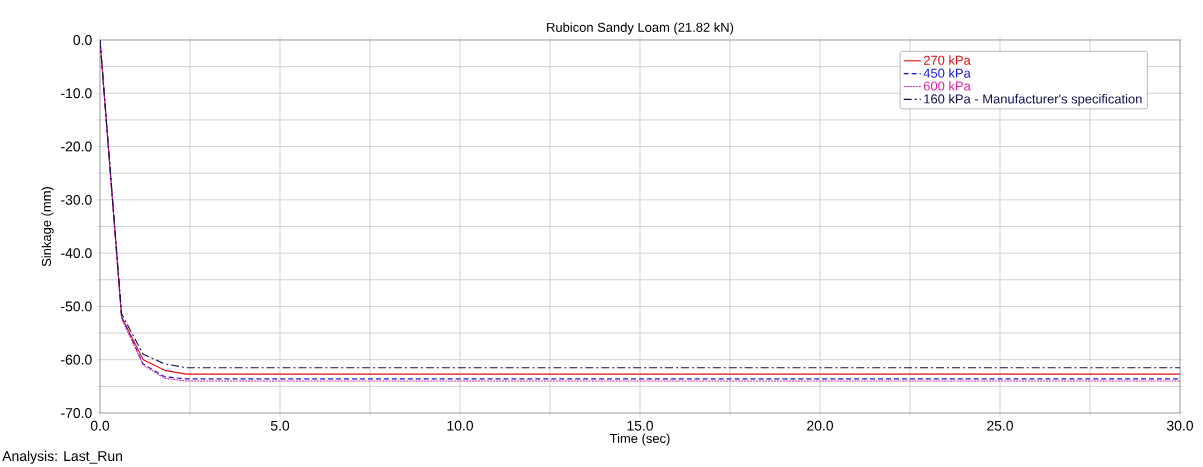 The image size is (1203, 467). What do you see at coordinates (640, 28) in the screenshot?
I see `chart-title: Rubicon Sandy Loam (21.82 kN)` at bounding box center [640, 28].